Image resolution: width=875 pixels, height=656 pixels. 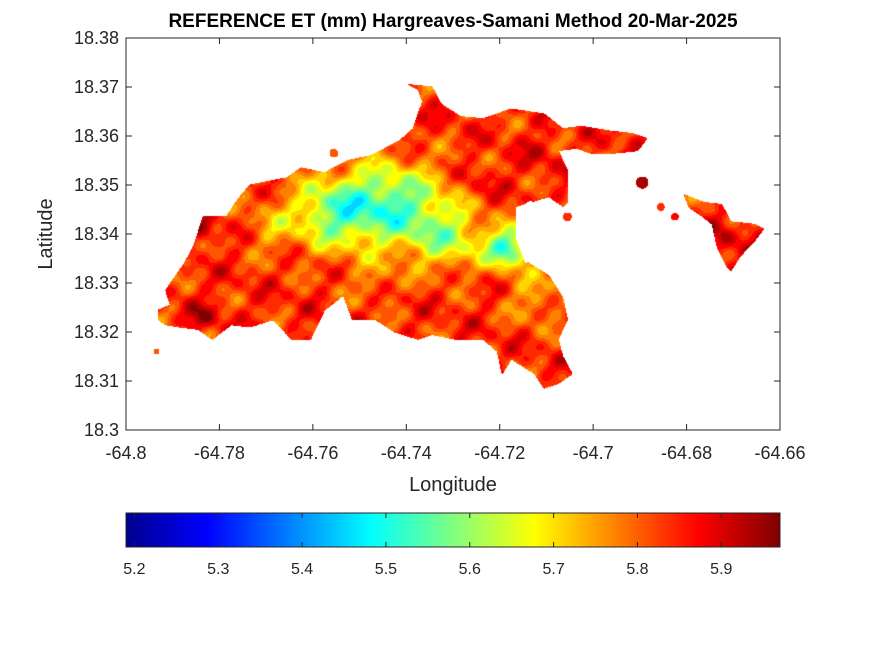 What do you see at coordinates (96, 332) in the screenshot?
I see `y-tick-label: 18.32` at bounding box center [96, 332].